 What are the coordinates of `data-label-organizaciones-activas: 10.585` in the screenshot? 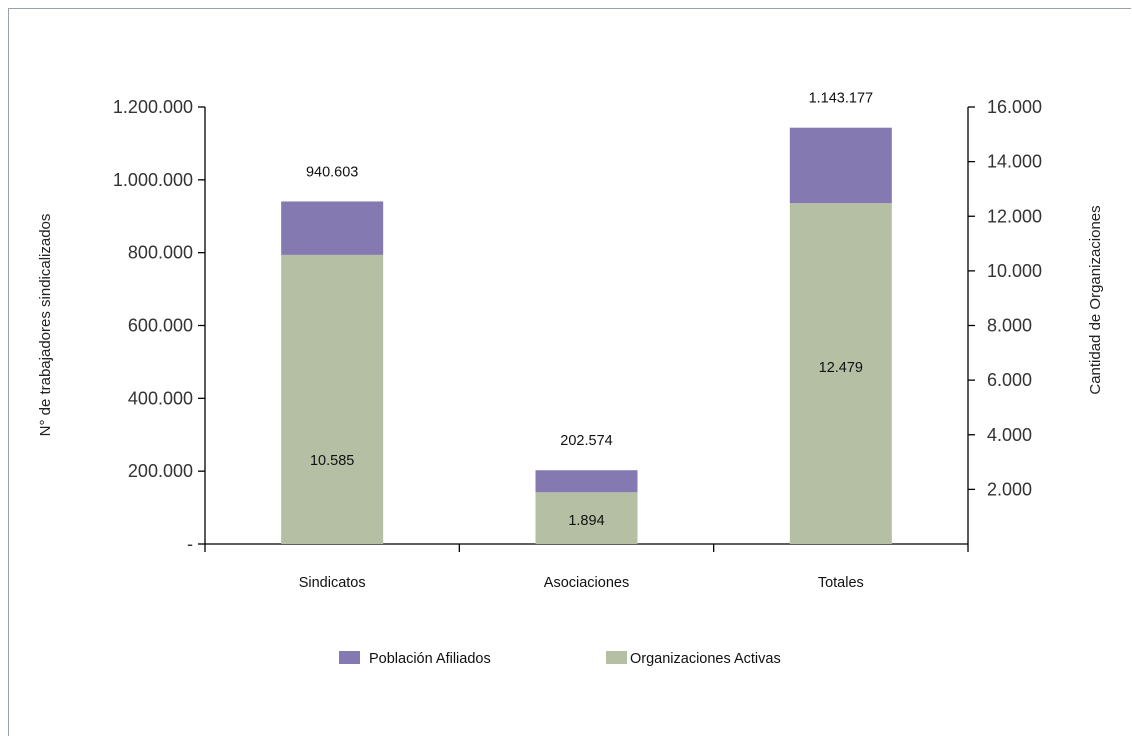 It's located at (332, 461).